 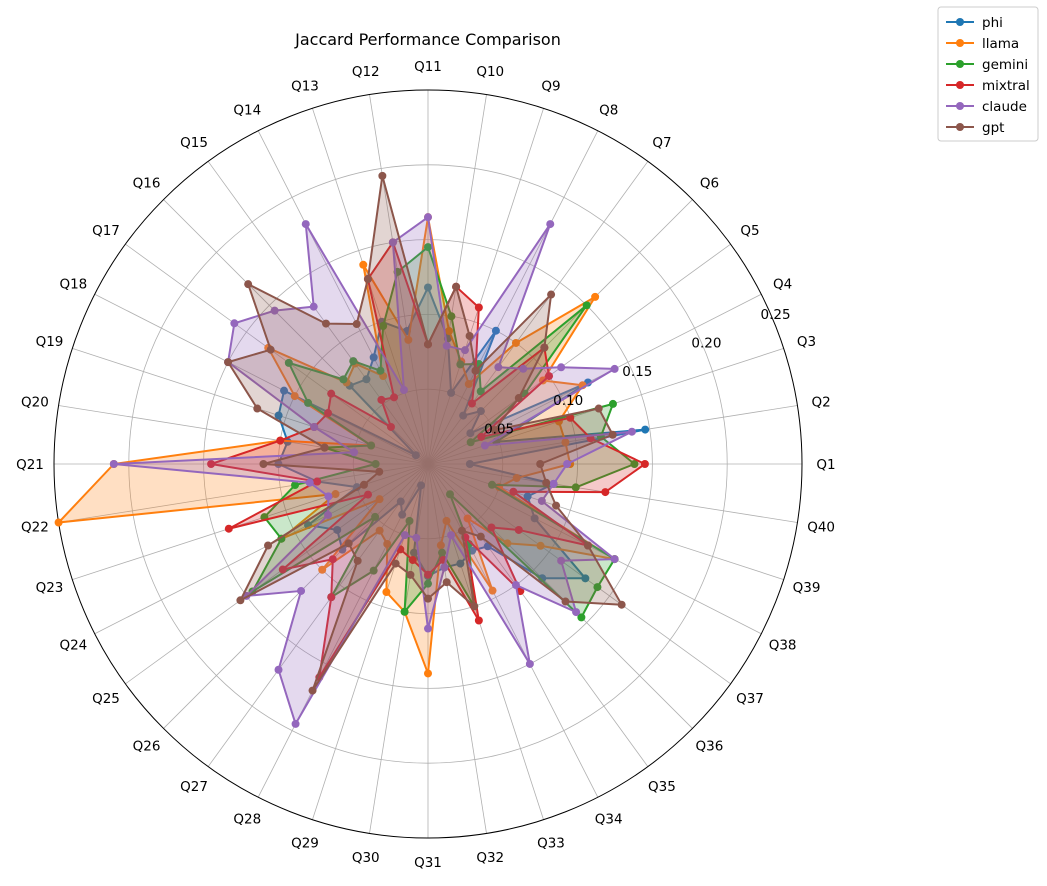 I want to click on point-claude-Q14, so click(x=305, y=224).